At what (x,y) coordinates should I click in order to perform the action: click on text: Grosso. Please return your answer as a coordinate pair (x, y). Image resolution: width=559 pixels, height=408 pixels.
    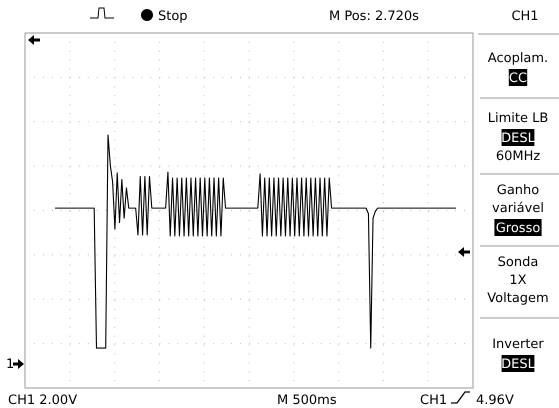
    Looking at the image, I should click on (518, 228).